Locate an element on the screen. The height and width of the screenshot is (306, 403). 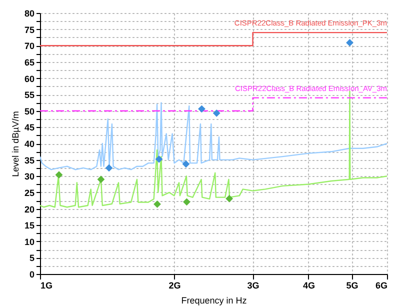
x-tick-label: 1G is located at coordinates (46, 285).